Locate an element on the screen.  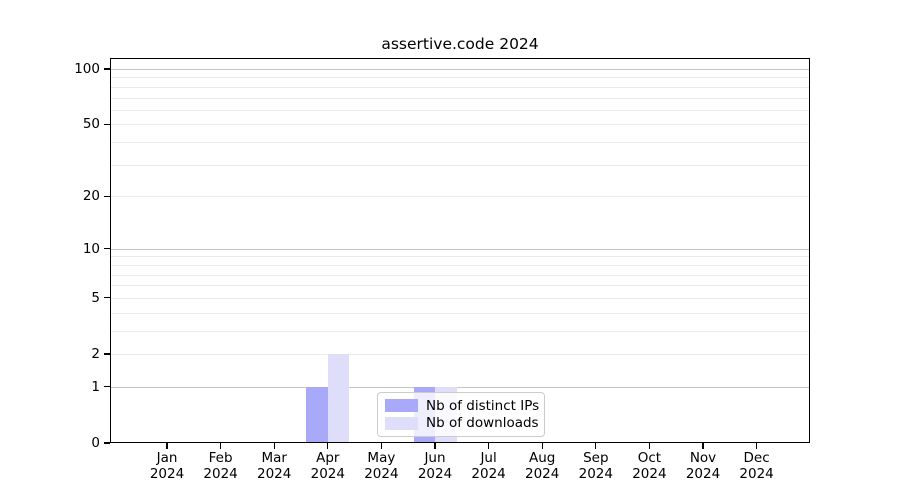
x-tick-label-aug: Aug 2024 is located at coordinates (542, 466).